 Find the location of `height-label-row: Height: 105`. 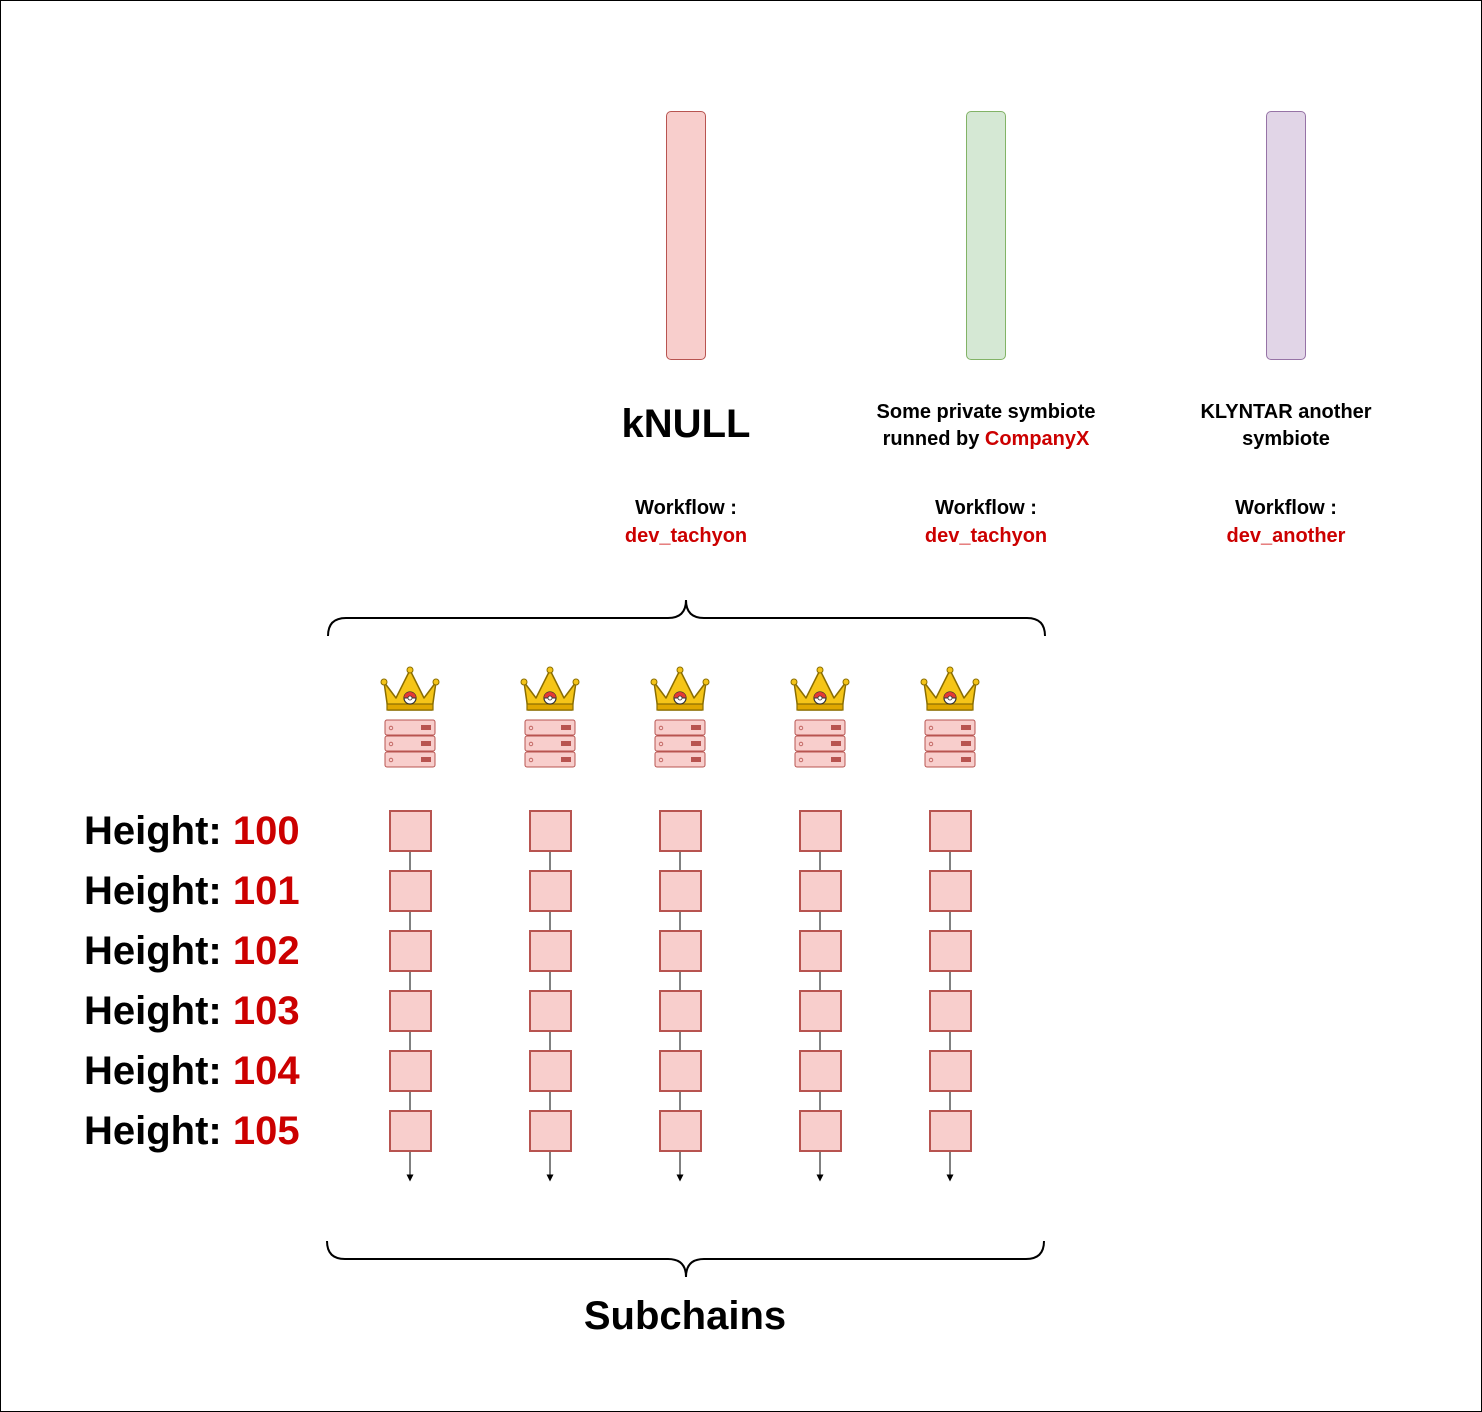

height-label-row: Height: 105 is located at coordinates (192, 1131).